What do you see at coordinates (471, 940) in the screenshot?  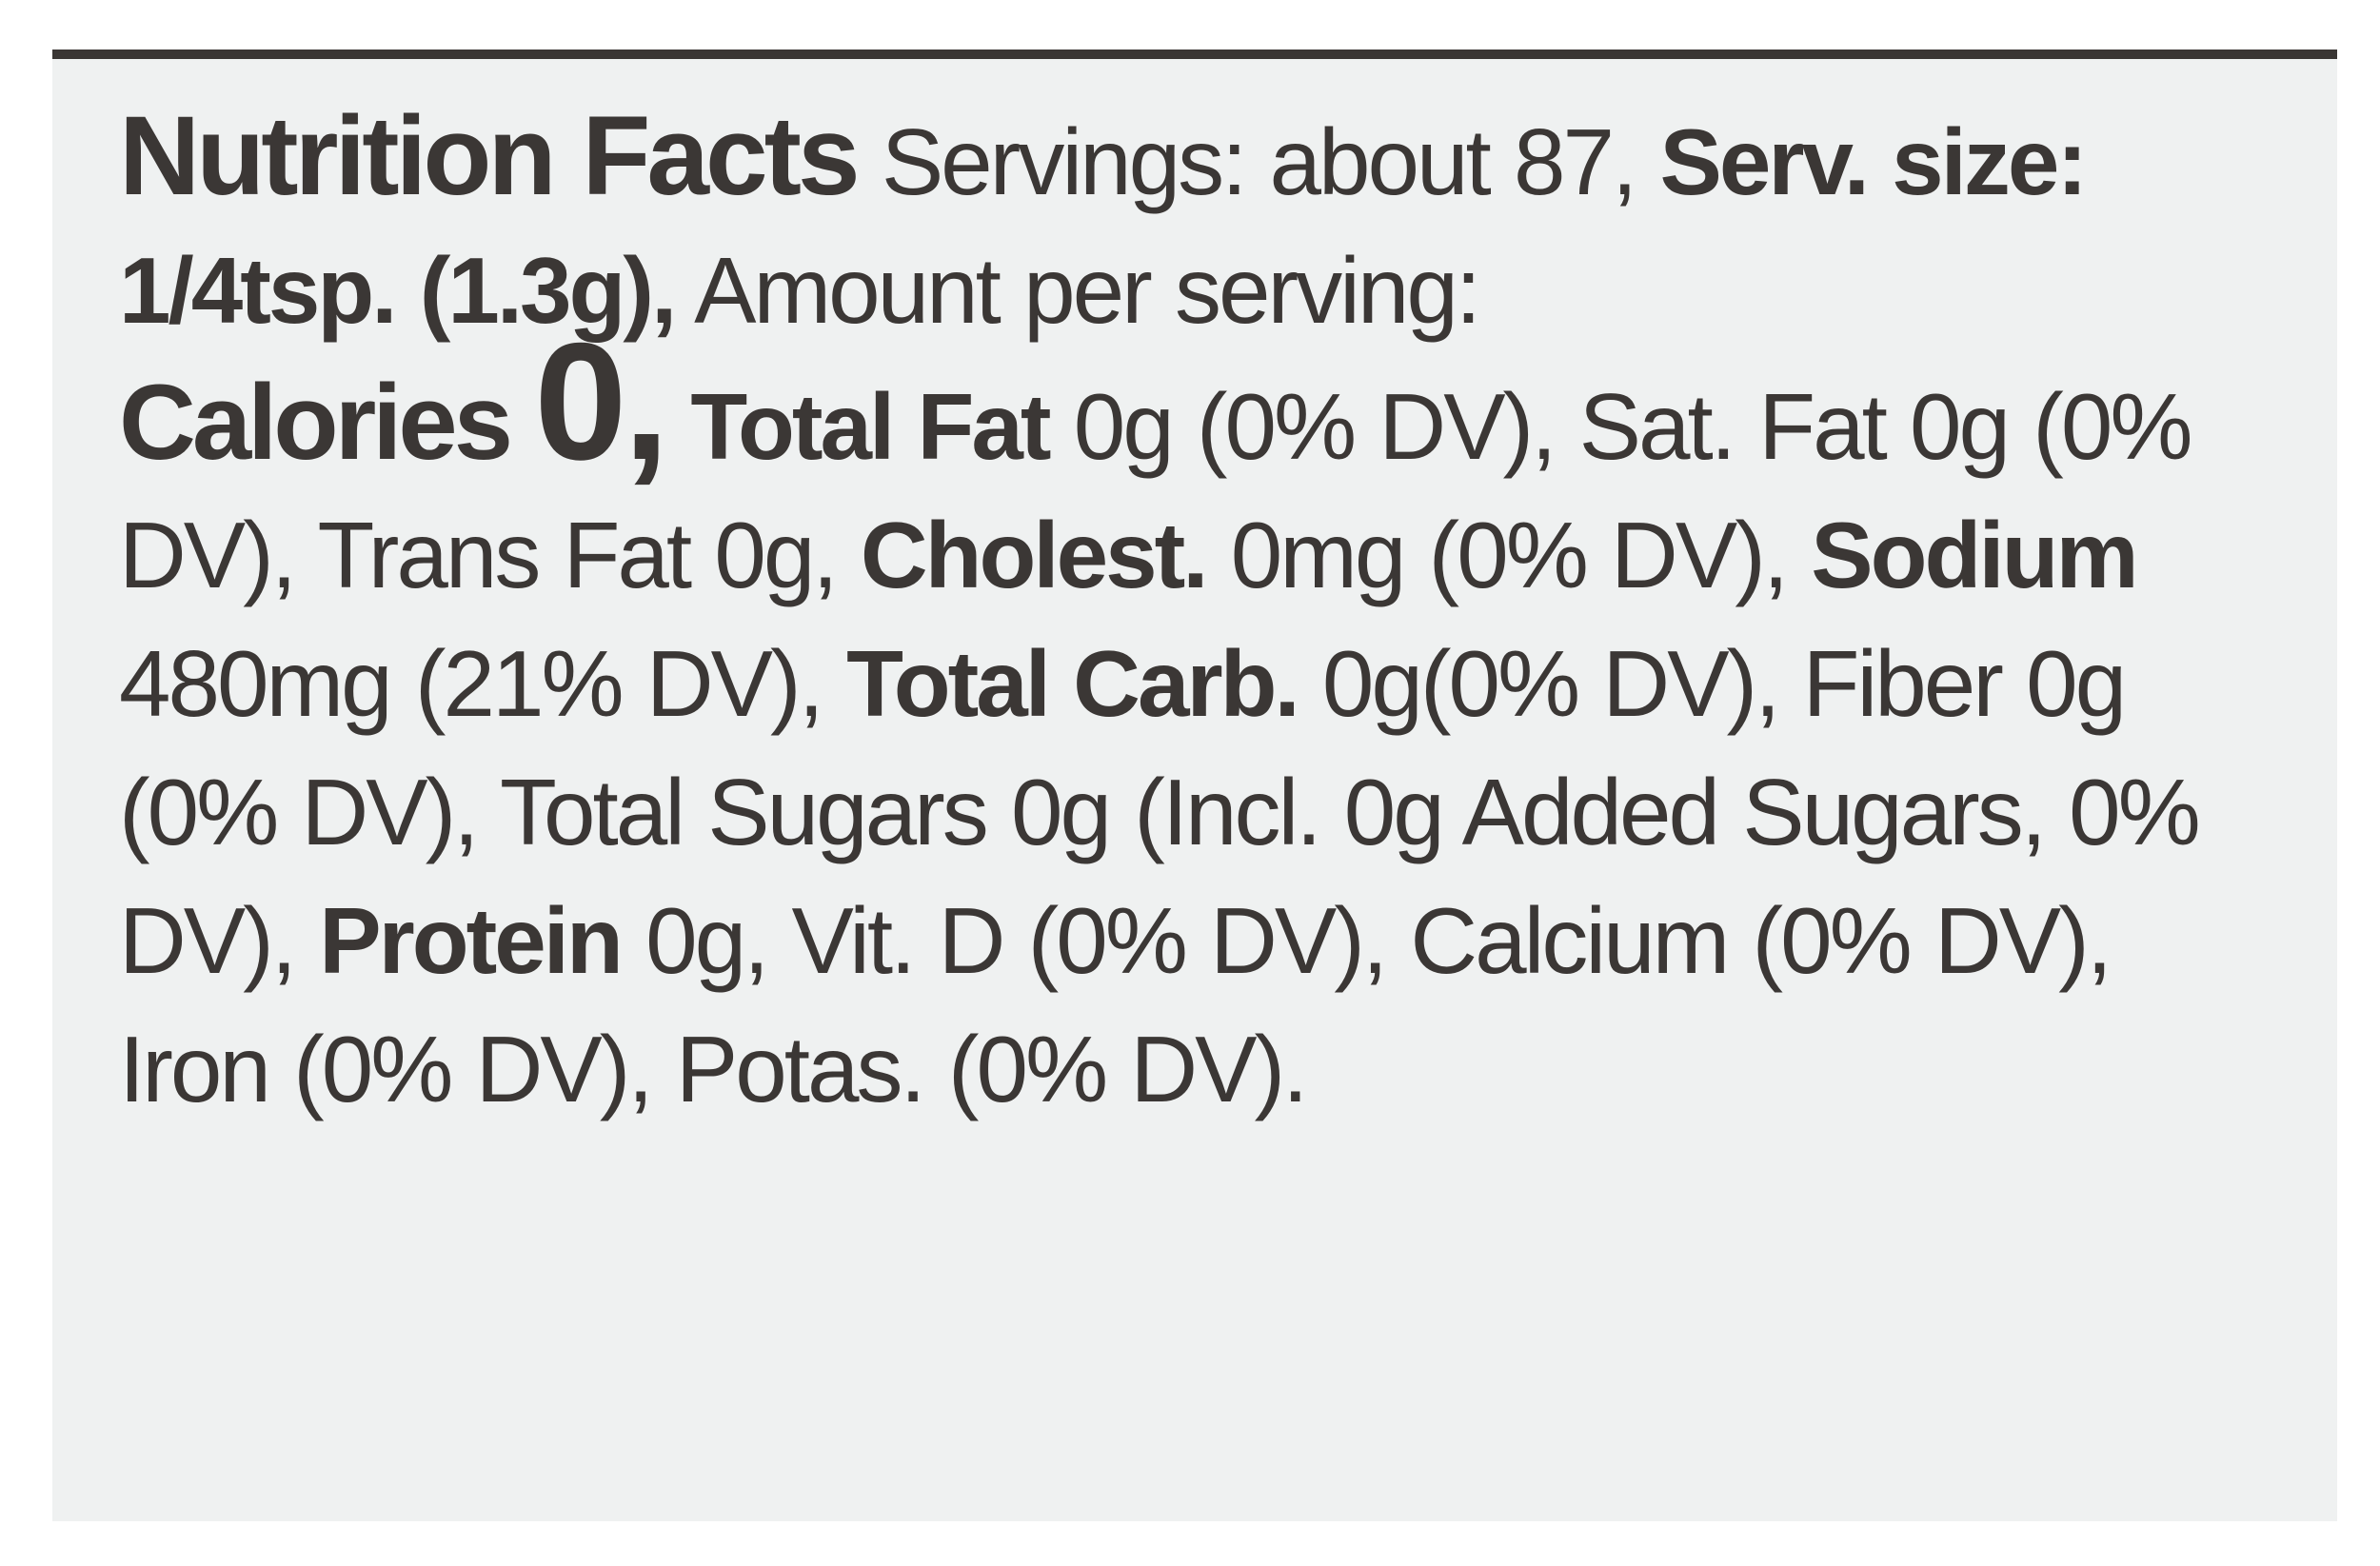 I see `protein-label: Protein` at bounding box center [471, 940].